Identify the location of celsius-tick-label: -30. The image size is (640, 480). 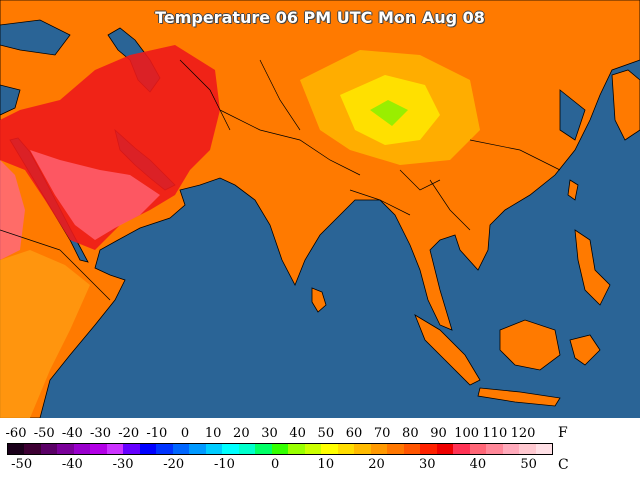
(123, 464).